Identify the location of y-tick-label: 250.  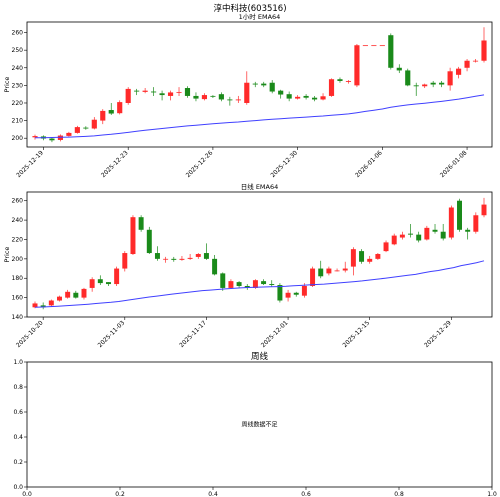
(18, 50).